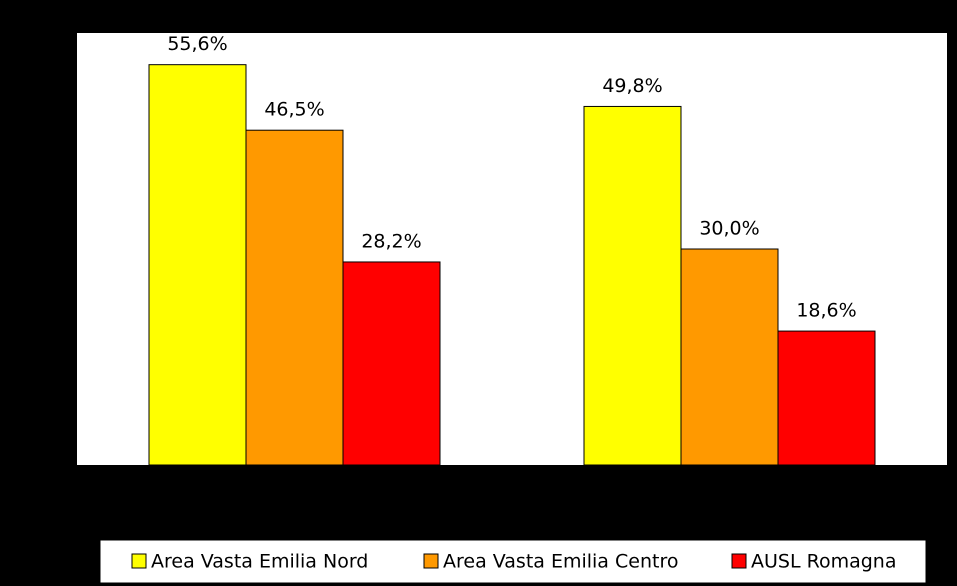  What do you see at coordinates (294, 110) in the screenshot?
I see `value-label: 46,5%` at bounding box center [294, 110].